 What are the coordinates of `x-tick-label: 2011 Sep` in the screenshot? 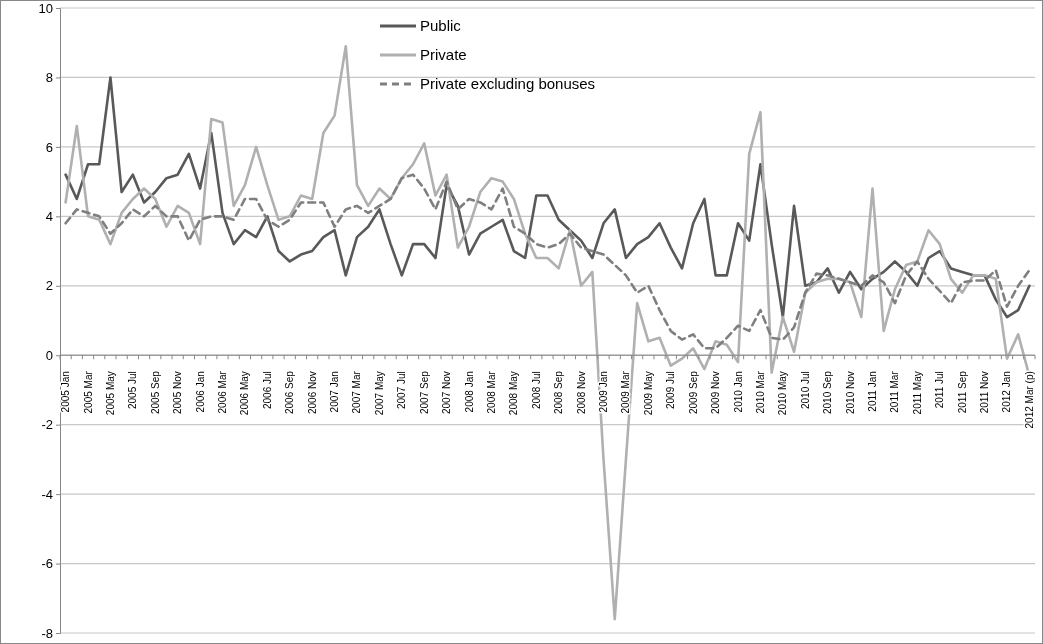 It's located at (962, 392).